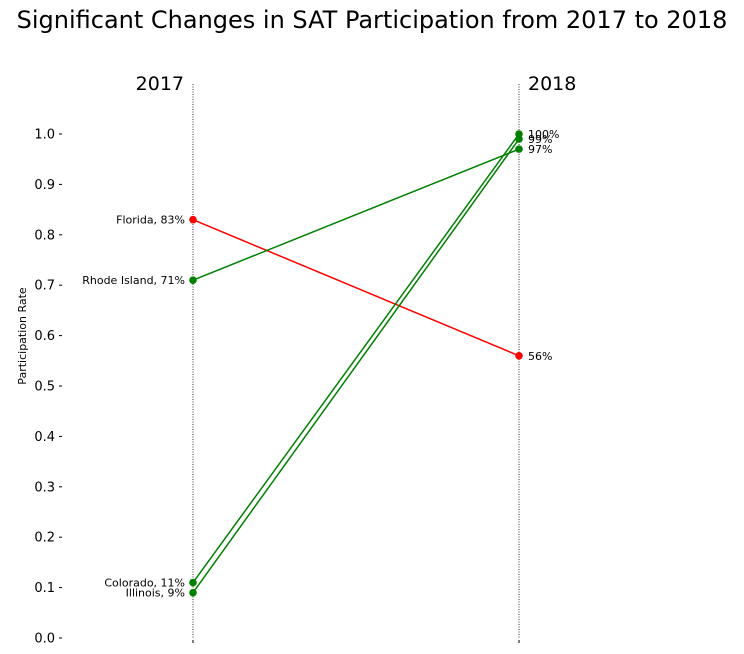 This screenshot has height=654, width=744. What do you see at coordinates (356, 84) in the screenshot?
I see `column-labels: 2017 2018` at bounding box center [356, 84].